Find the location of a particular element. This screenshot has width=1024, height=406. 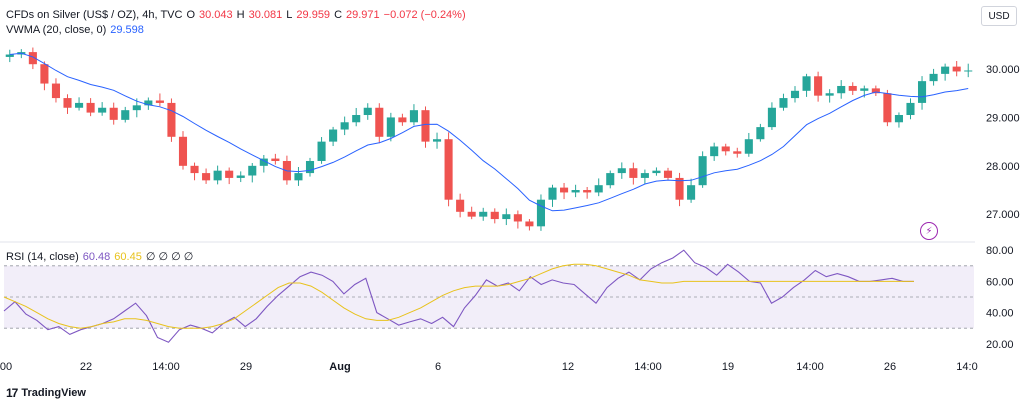

rsi-tick-label: 60.00 is located at coordinates (1000, 282).